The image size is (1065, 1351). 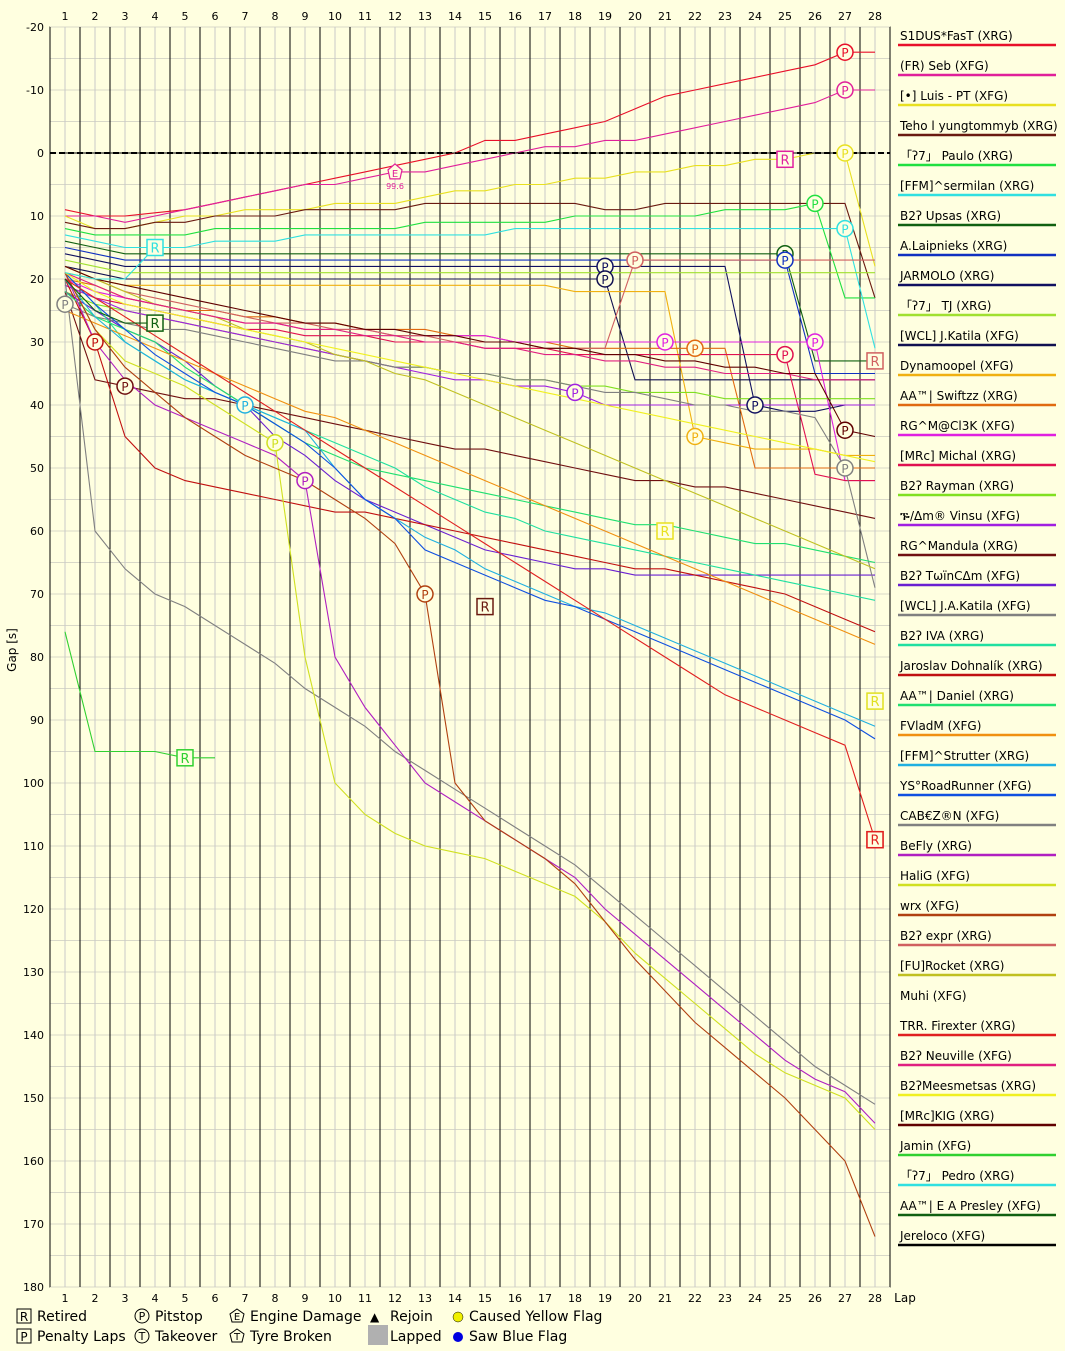 What do you see at coordinates (967, 186) in the screenshot?
I see `legend-entry-label: [FFM]^sermilan (XRG)` at bounding box center [967, 186].